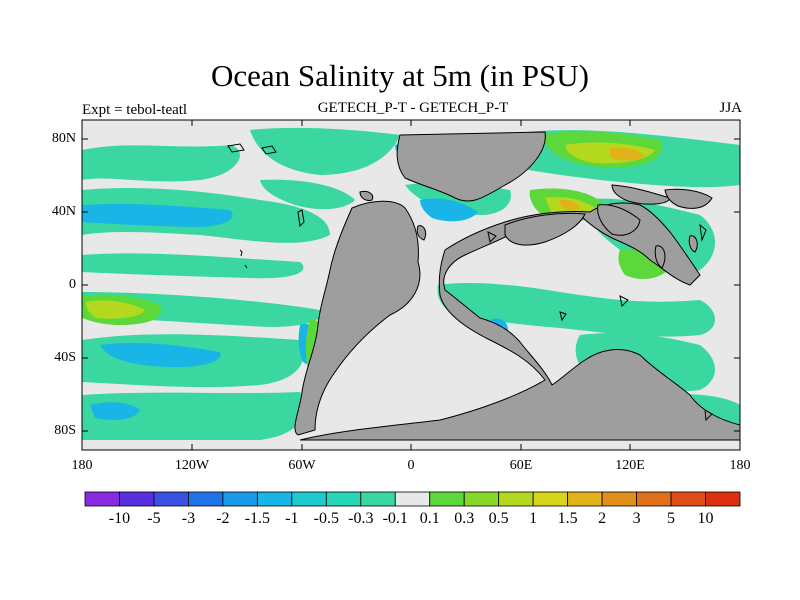  I want to click on eastern-island, so click(641, 194).